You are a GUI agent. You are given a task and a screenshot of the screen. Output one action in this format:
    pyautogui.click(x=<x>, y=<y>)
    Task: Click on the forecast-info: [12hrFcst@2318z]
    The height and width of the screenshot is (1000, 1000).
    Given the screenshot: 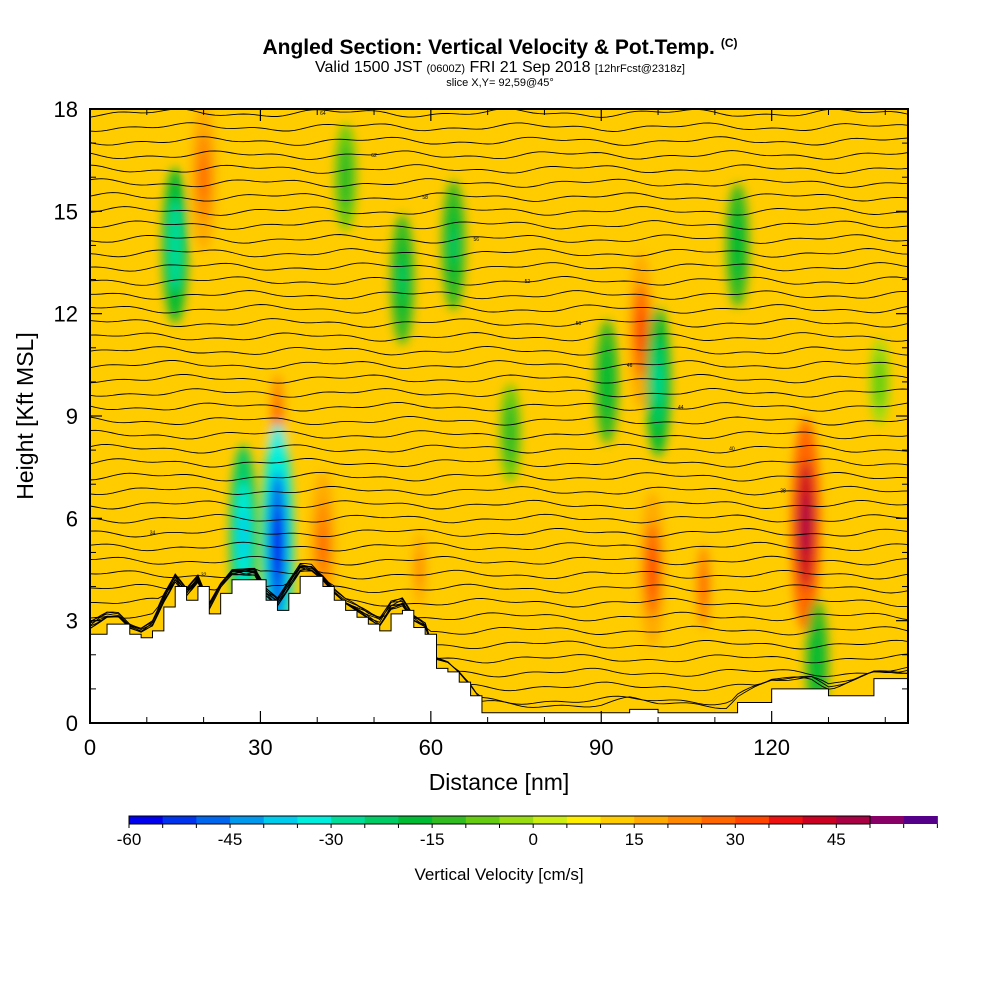 What is the action you would take?
    pyautogui.click(x=639, y=69)
    